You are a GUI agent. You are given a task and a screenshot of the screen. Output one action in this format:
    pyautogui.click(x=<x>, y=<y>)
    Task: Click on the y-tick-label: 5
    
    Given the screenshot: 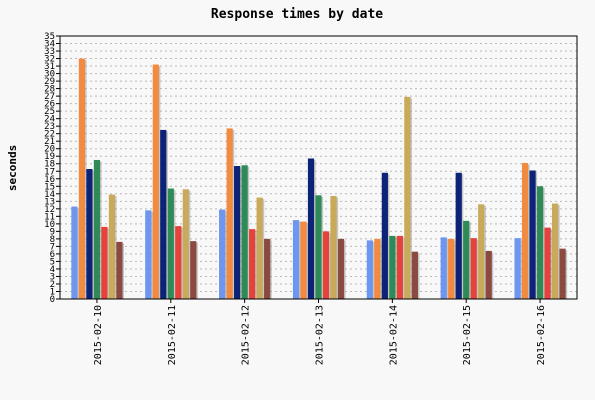 What is the action you would take?
    pyautogui.click(x=52, y=262)
    